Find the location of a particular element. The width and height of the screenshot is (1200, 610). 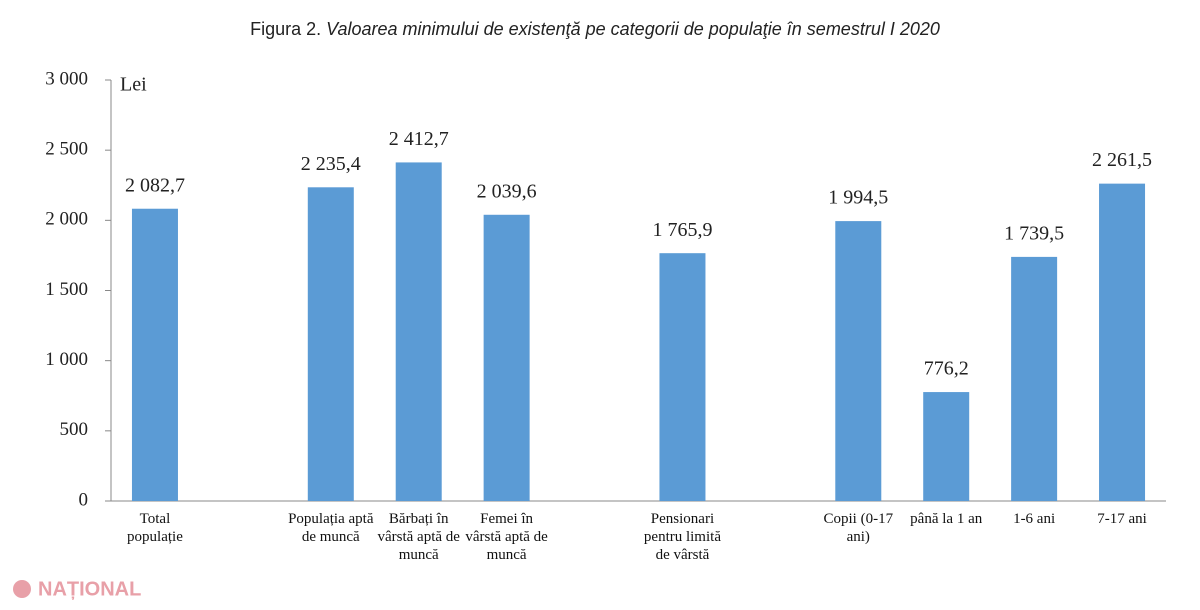

value-label: 2 261,5 is located at coordinates (1122, 160).